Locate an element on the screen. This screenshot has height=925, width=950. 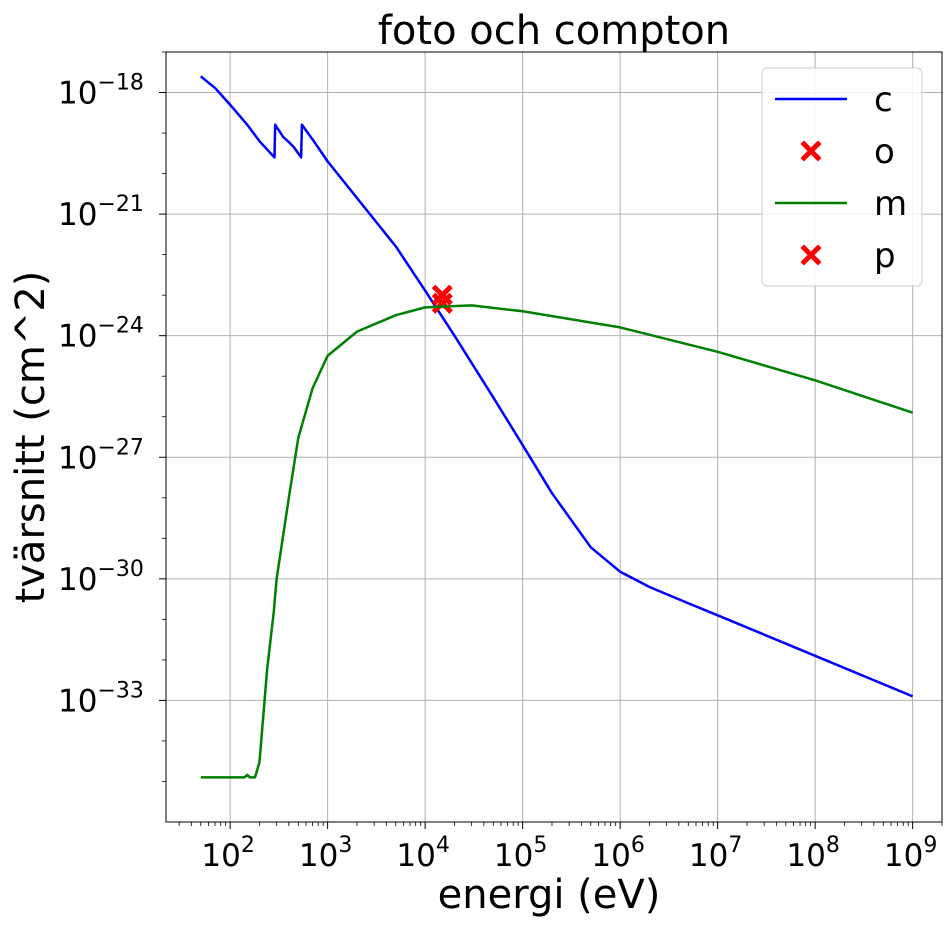
x-tick-label: 10⁷ is located at coordinates (715, 853).